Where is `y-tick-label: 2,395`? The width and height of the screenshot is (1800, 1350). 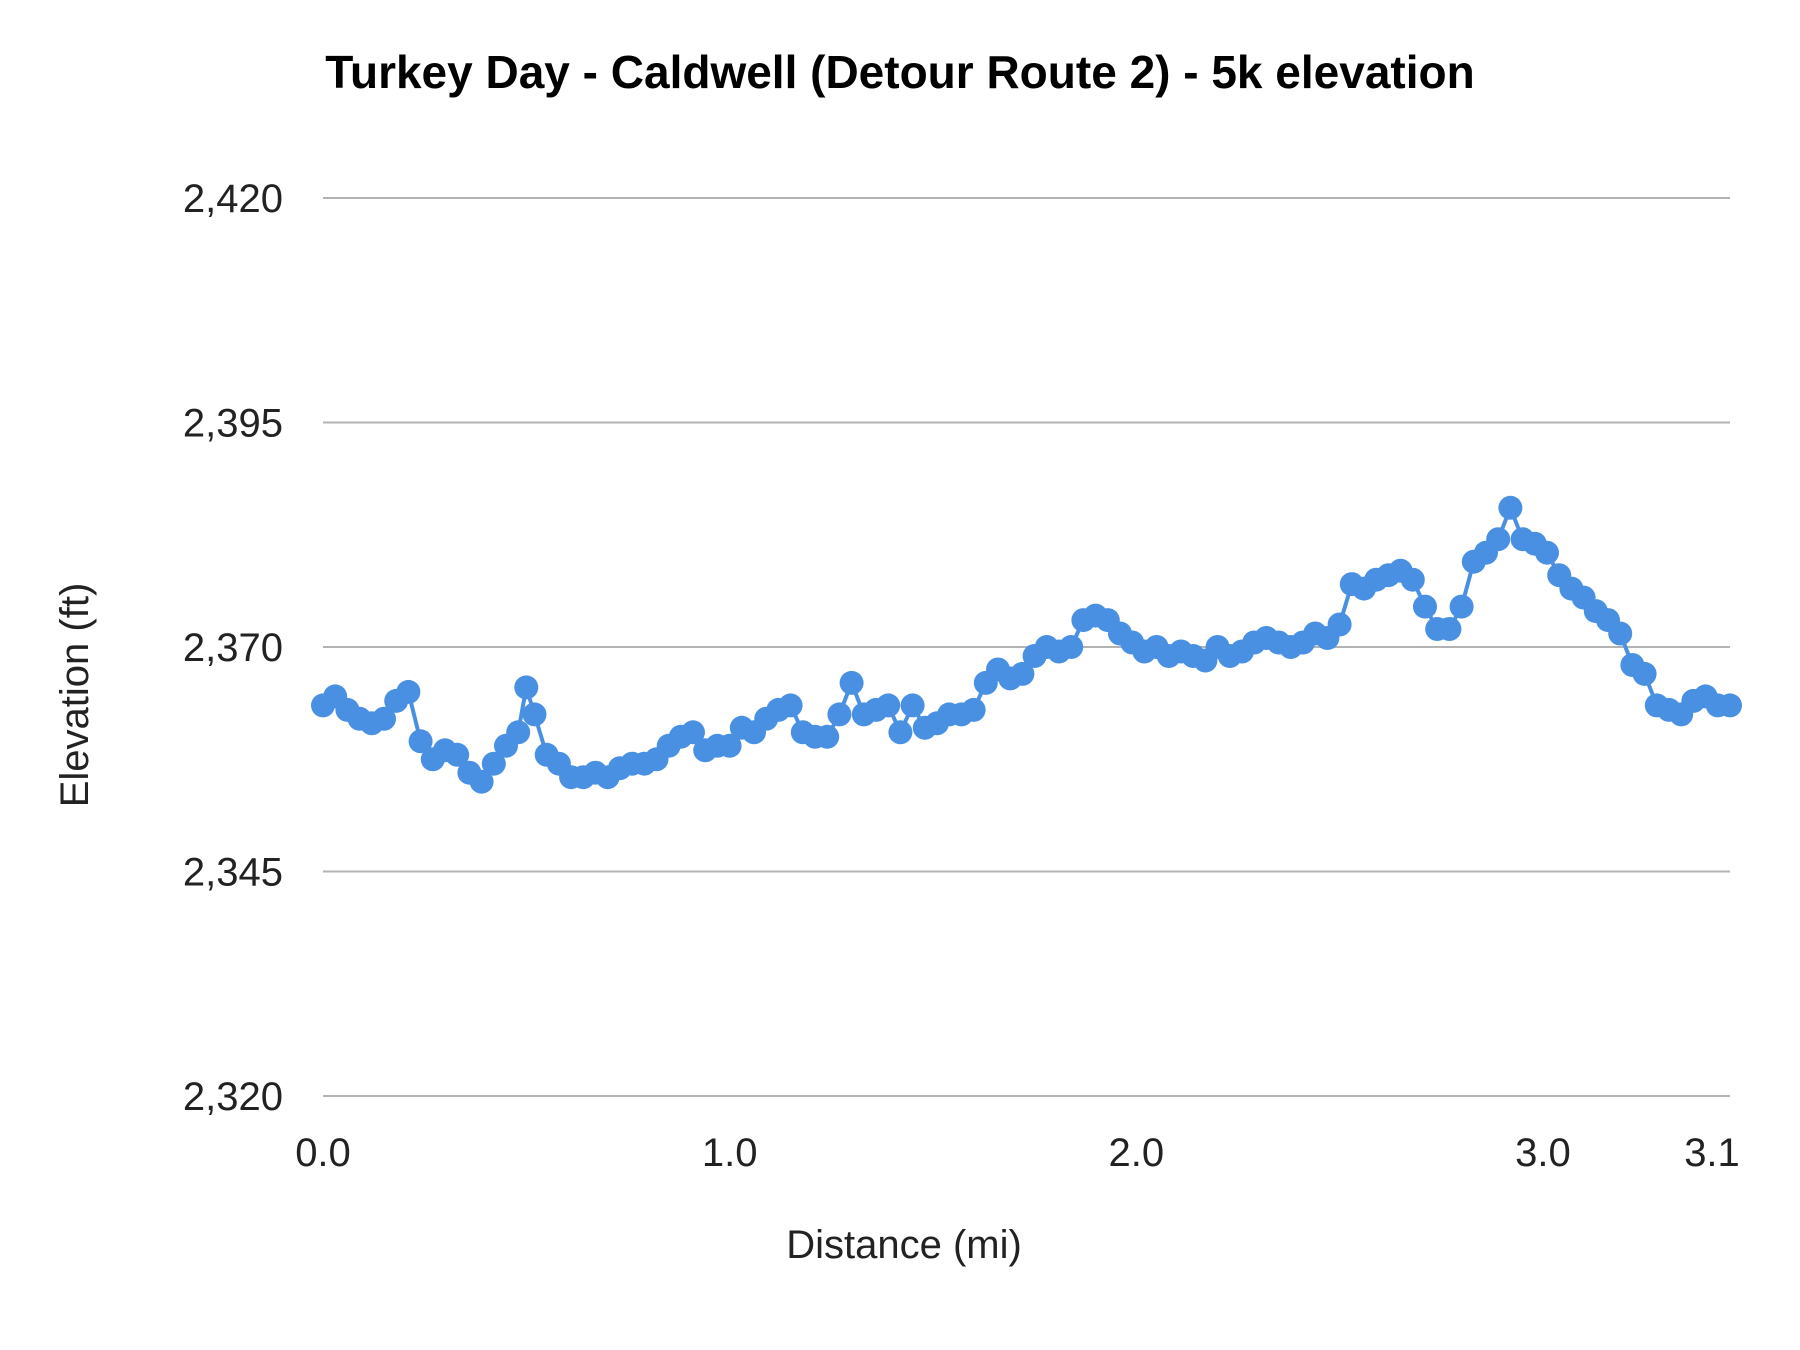
y-tick-label: 2,395 is located at coordinates (233, 424).